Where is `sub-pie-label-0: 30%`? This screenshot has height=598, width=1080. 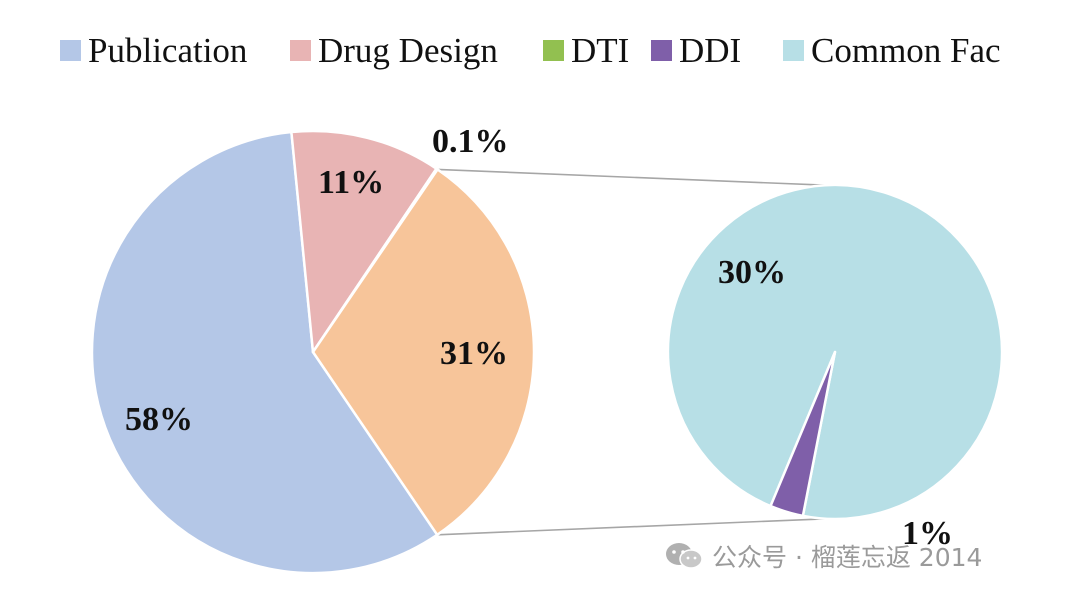 sub-pie-label-0: 30% is located at coordinates (752, 272).